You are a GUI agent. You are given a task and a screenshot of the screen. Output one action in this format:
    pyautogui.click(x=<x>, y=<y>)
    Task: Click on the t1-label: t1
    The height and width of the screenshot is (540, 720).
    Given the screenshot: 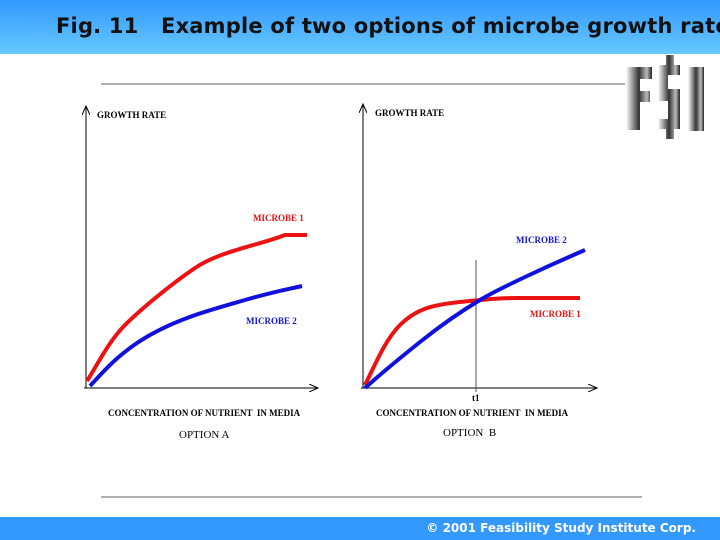 What is the action you would take?
    pyautogui.click(x=476, y=398)
    